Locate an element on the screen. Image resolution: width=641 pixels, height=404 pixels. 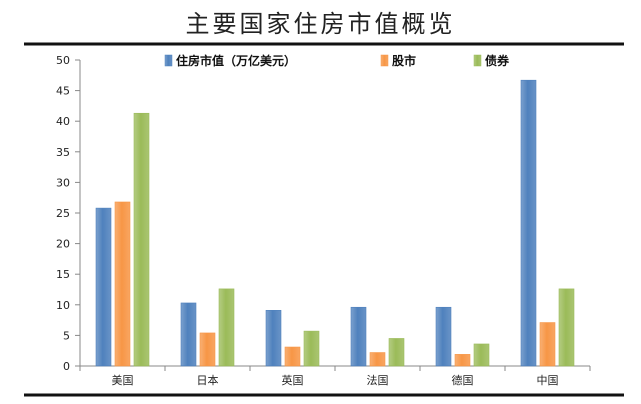
y-tick-label: 45 is located at coordinates (63, 91).